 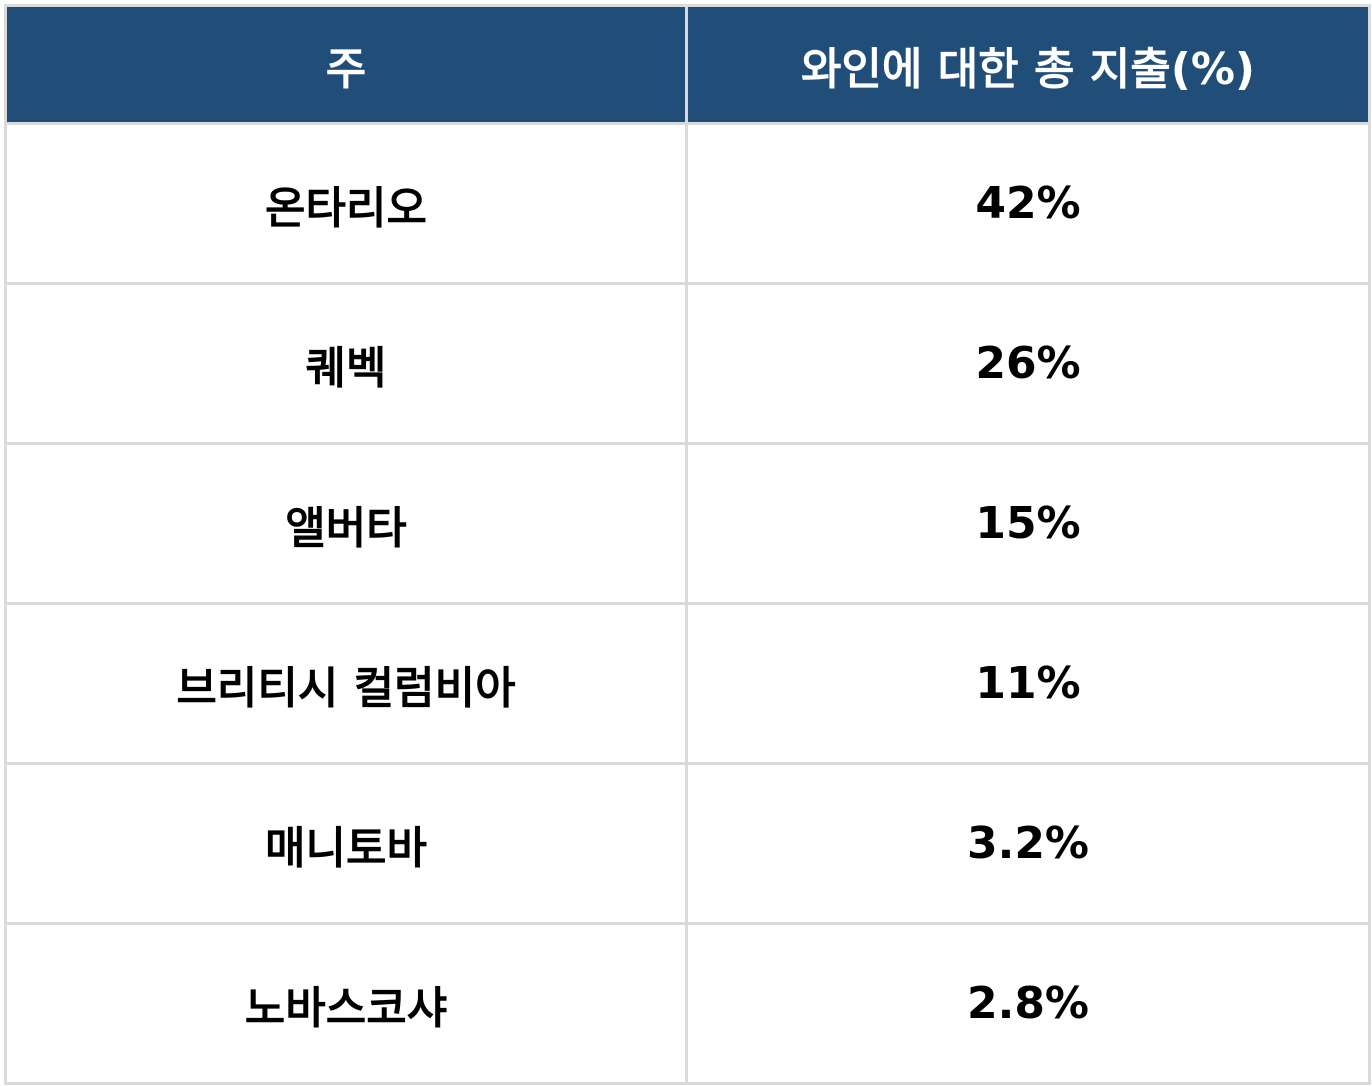 What do you see at coordinates (1028, 363) in the screenshot?
I see `cell-spending: 26%` at bounding box center [1028, 363].